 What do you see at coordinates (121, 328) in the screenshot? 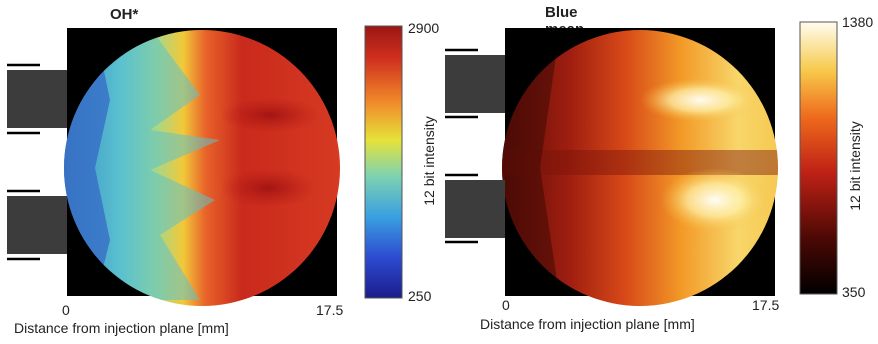
I see `oh-x-axis-label: Distance from injection plane [mm]` at bounding box center [121, 328].